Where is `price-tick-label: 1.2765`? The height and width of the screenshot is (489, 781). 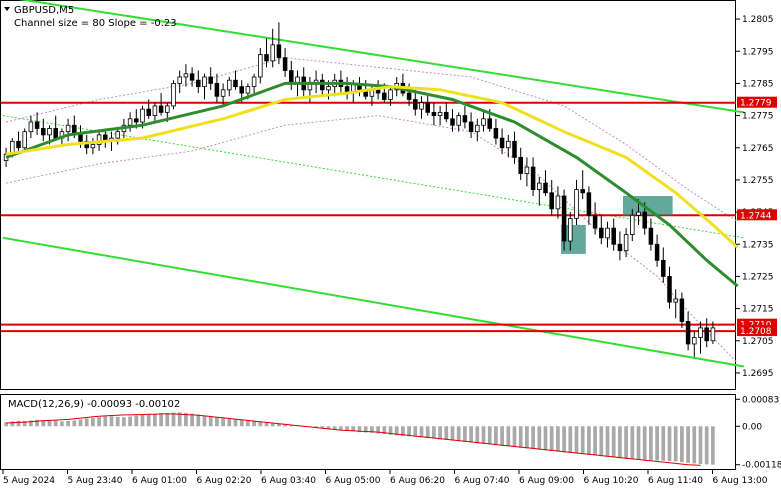 price-tick-label: 1.2765 is located at coordinates (758, 149).